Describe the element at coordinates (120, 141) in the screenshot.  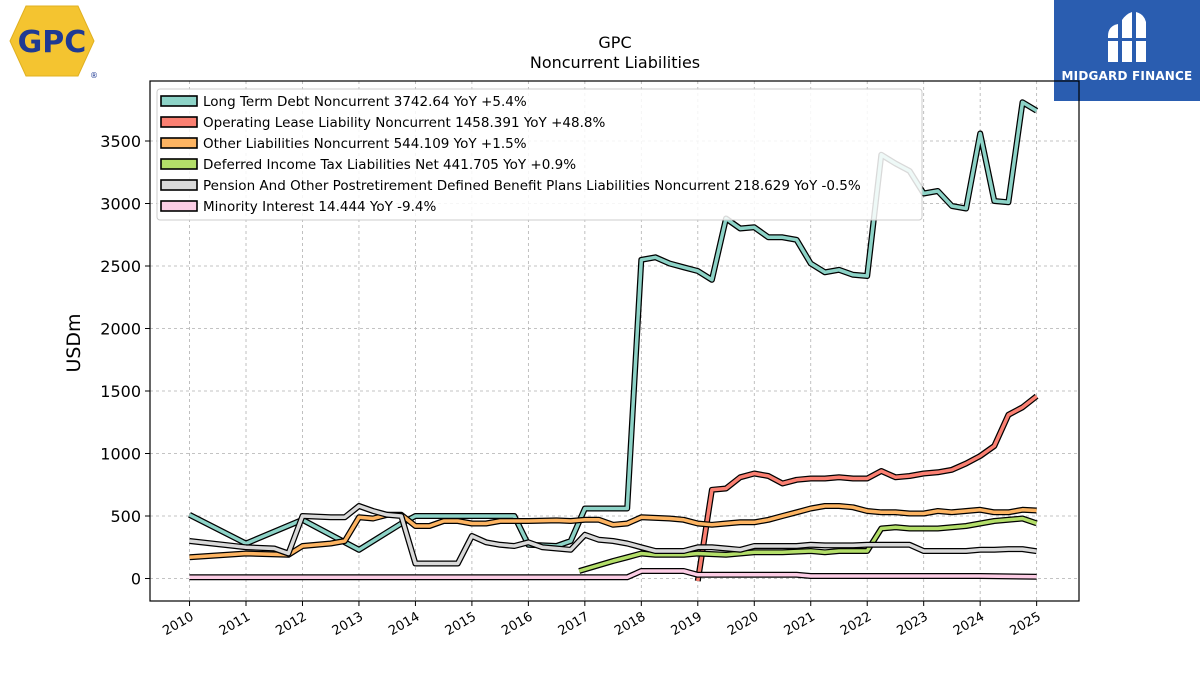
I see `y-tick-label: 3500` at that location.